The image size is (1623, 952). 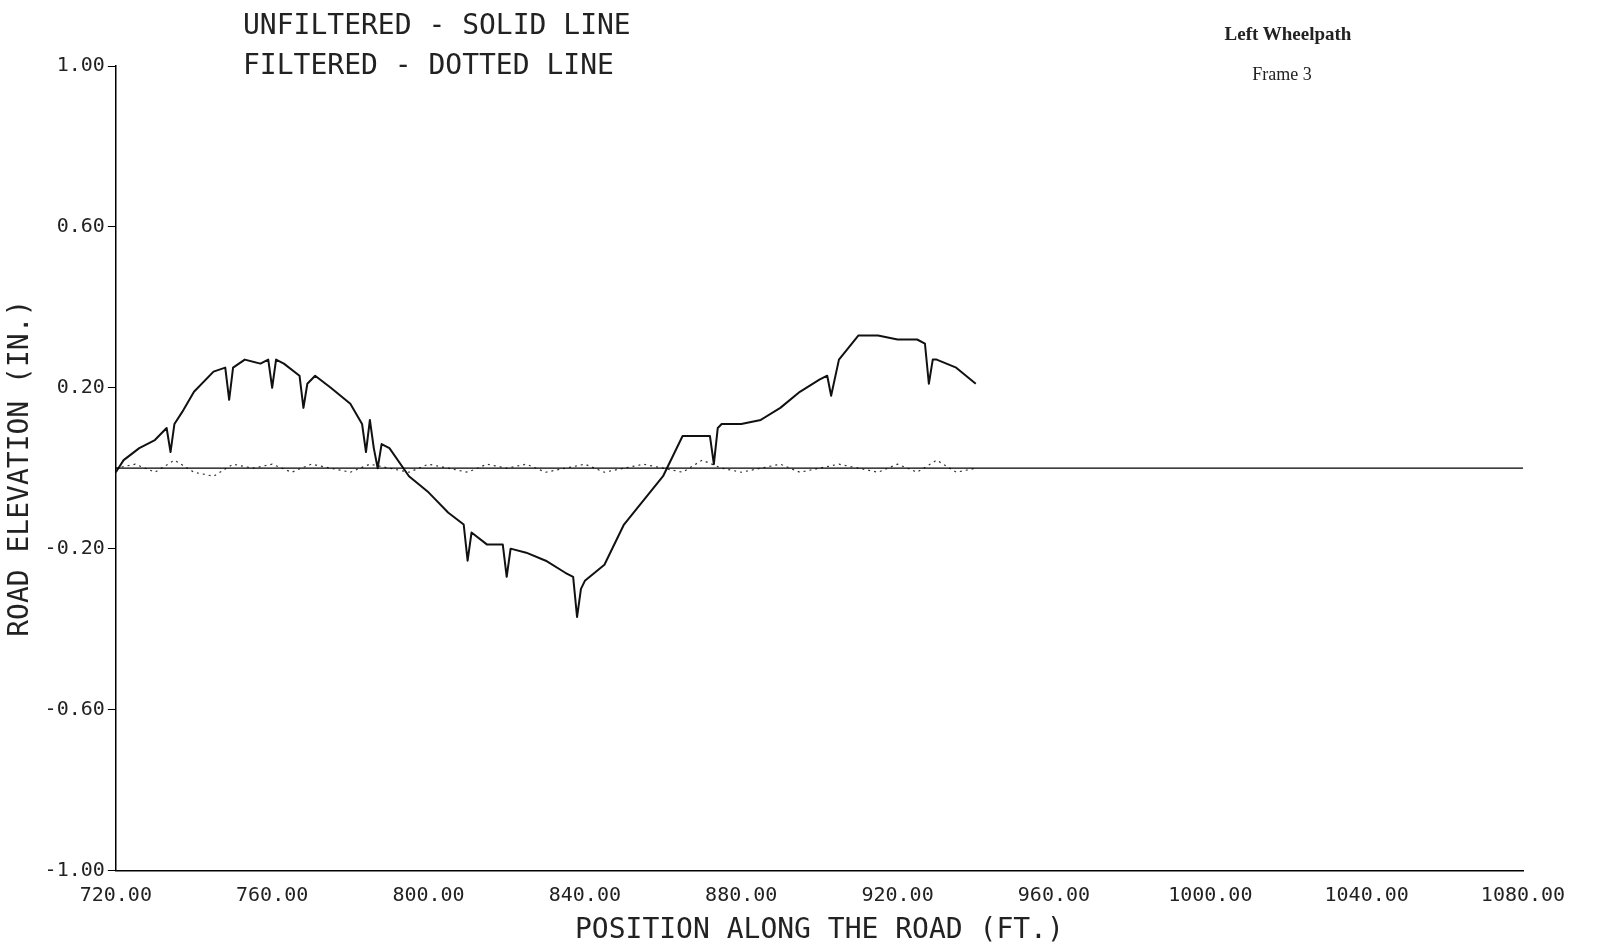 What do you see at coordinates (1054, 893) in the screenshot?
I see `x-tick-label: 960.00` at bounding box center [1054, 893].